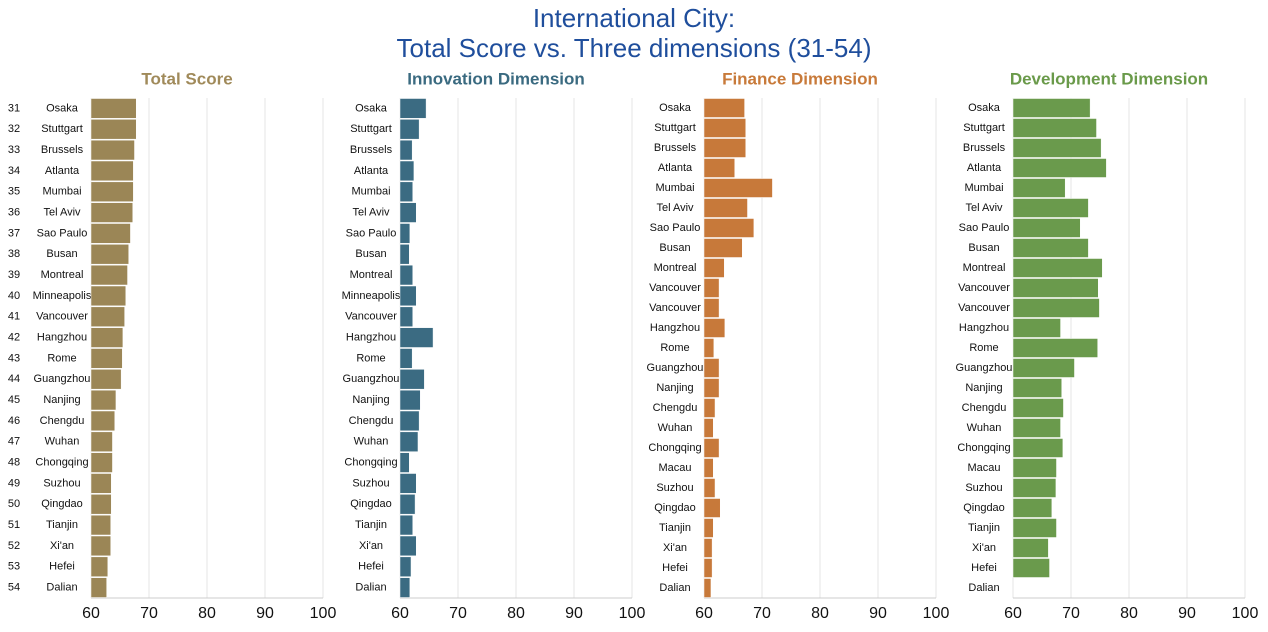 Image resolution: width=1268 pixels, height=632 pixels. Describe the element at coordinates (14, 587) in the screenshot. I see `rank-label: 54` at that location.